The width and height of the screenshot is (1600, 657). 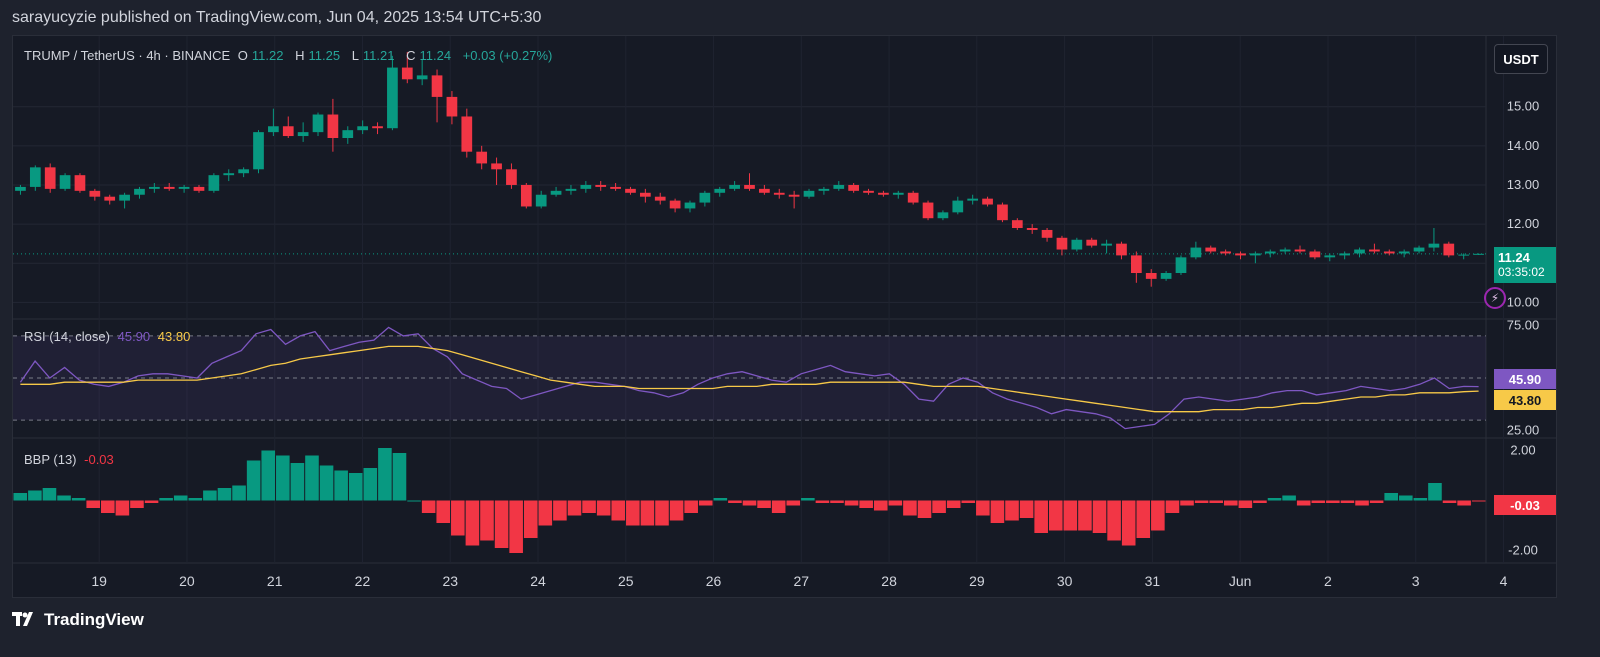 I want to click on price-tick-label: 13.00, so click(x=1523, y=184).